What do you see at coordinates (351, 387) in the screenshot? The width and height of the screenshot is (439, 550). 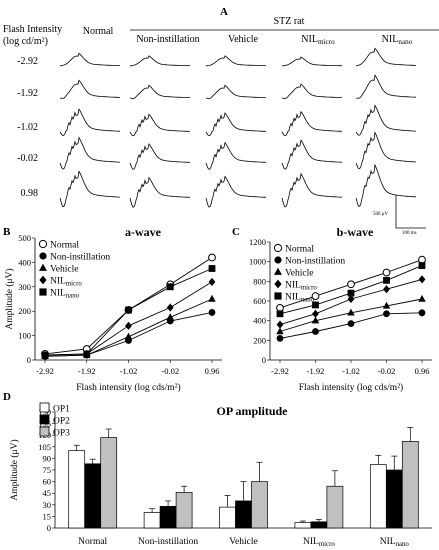 I see `x-axis-label: Flash intensity (log cds/m²)` at bounding box center [351, 387].